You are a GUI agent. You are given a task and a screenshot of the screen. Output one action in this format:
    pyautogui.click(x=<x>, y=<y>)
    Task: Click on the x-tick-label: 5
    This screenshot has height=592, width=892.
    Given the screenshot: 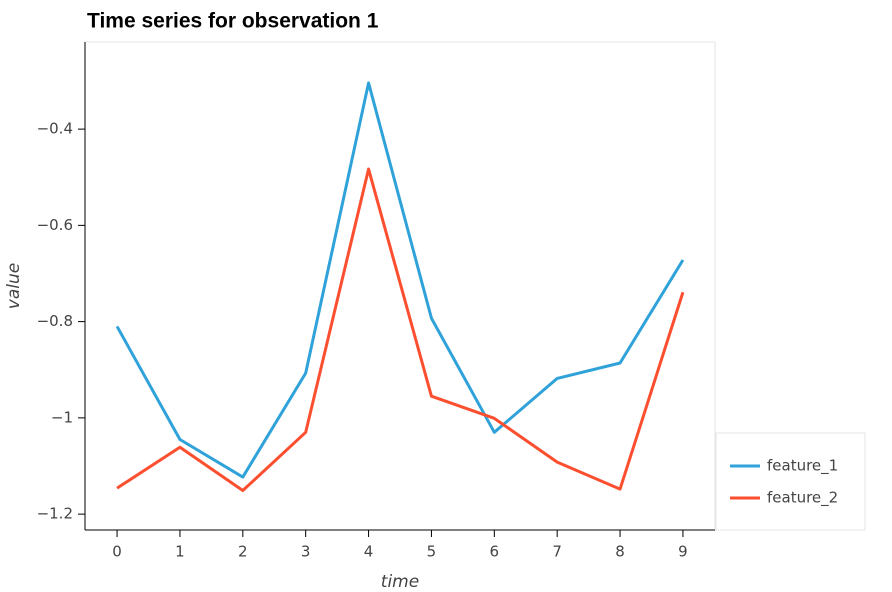 What is the action you would take?
    pyautogui.click(x=432, y=552)
    